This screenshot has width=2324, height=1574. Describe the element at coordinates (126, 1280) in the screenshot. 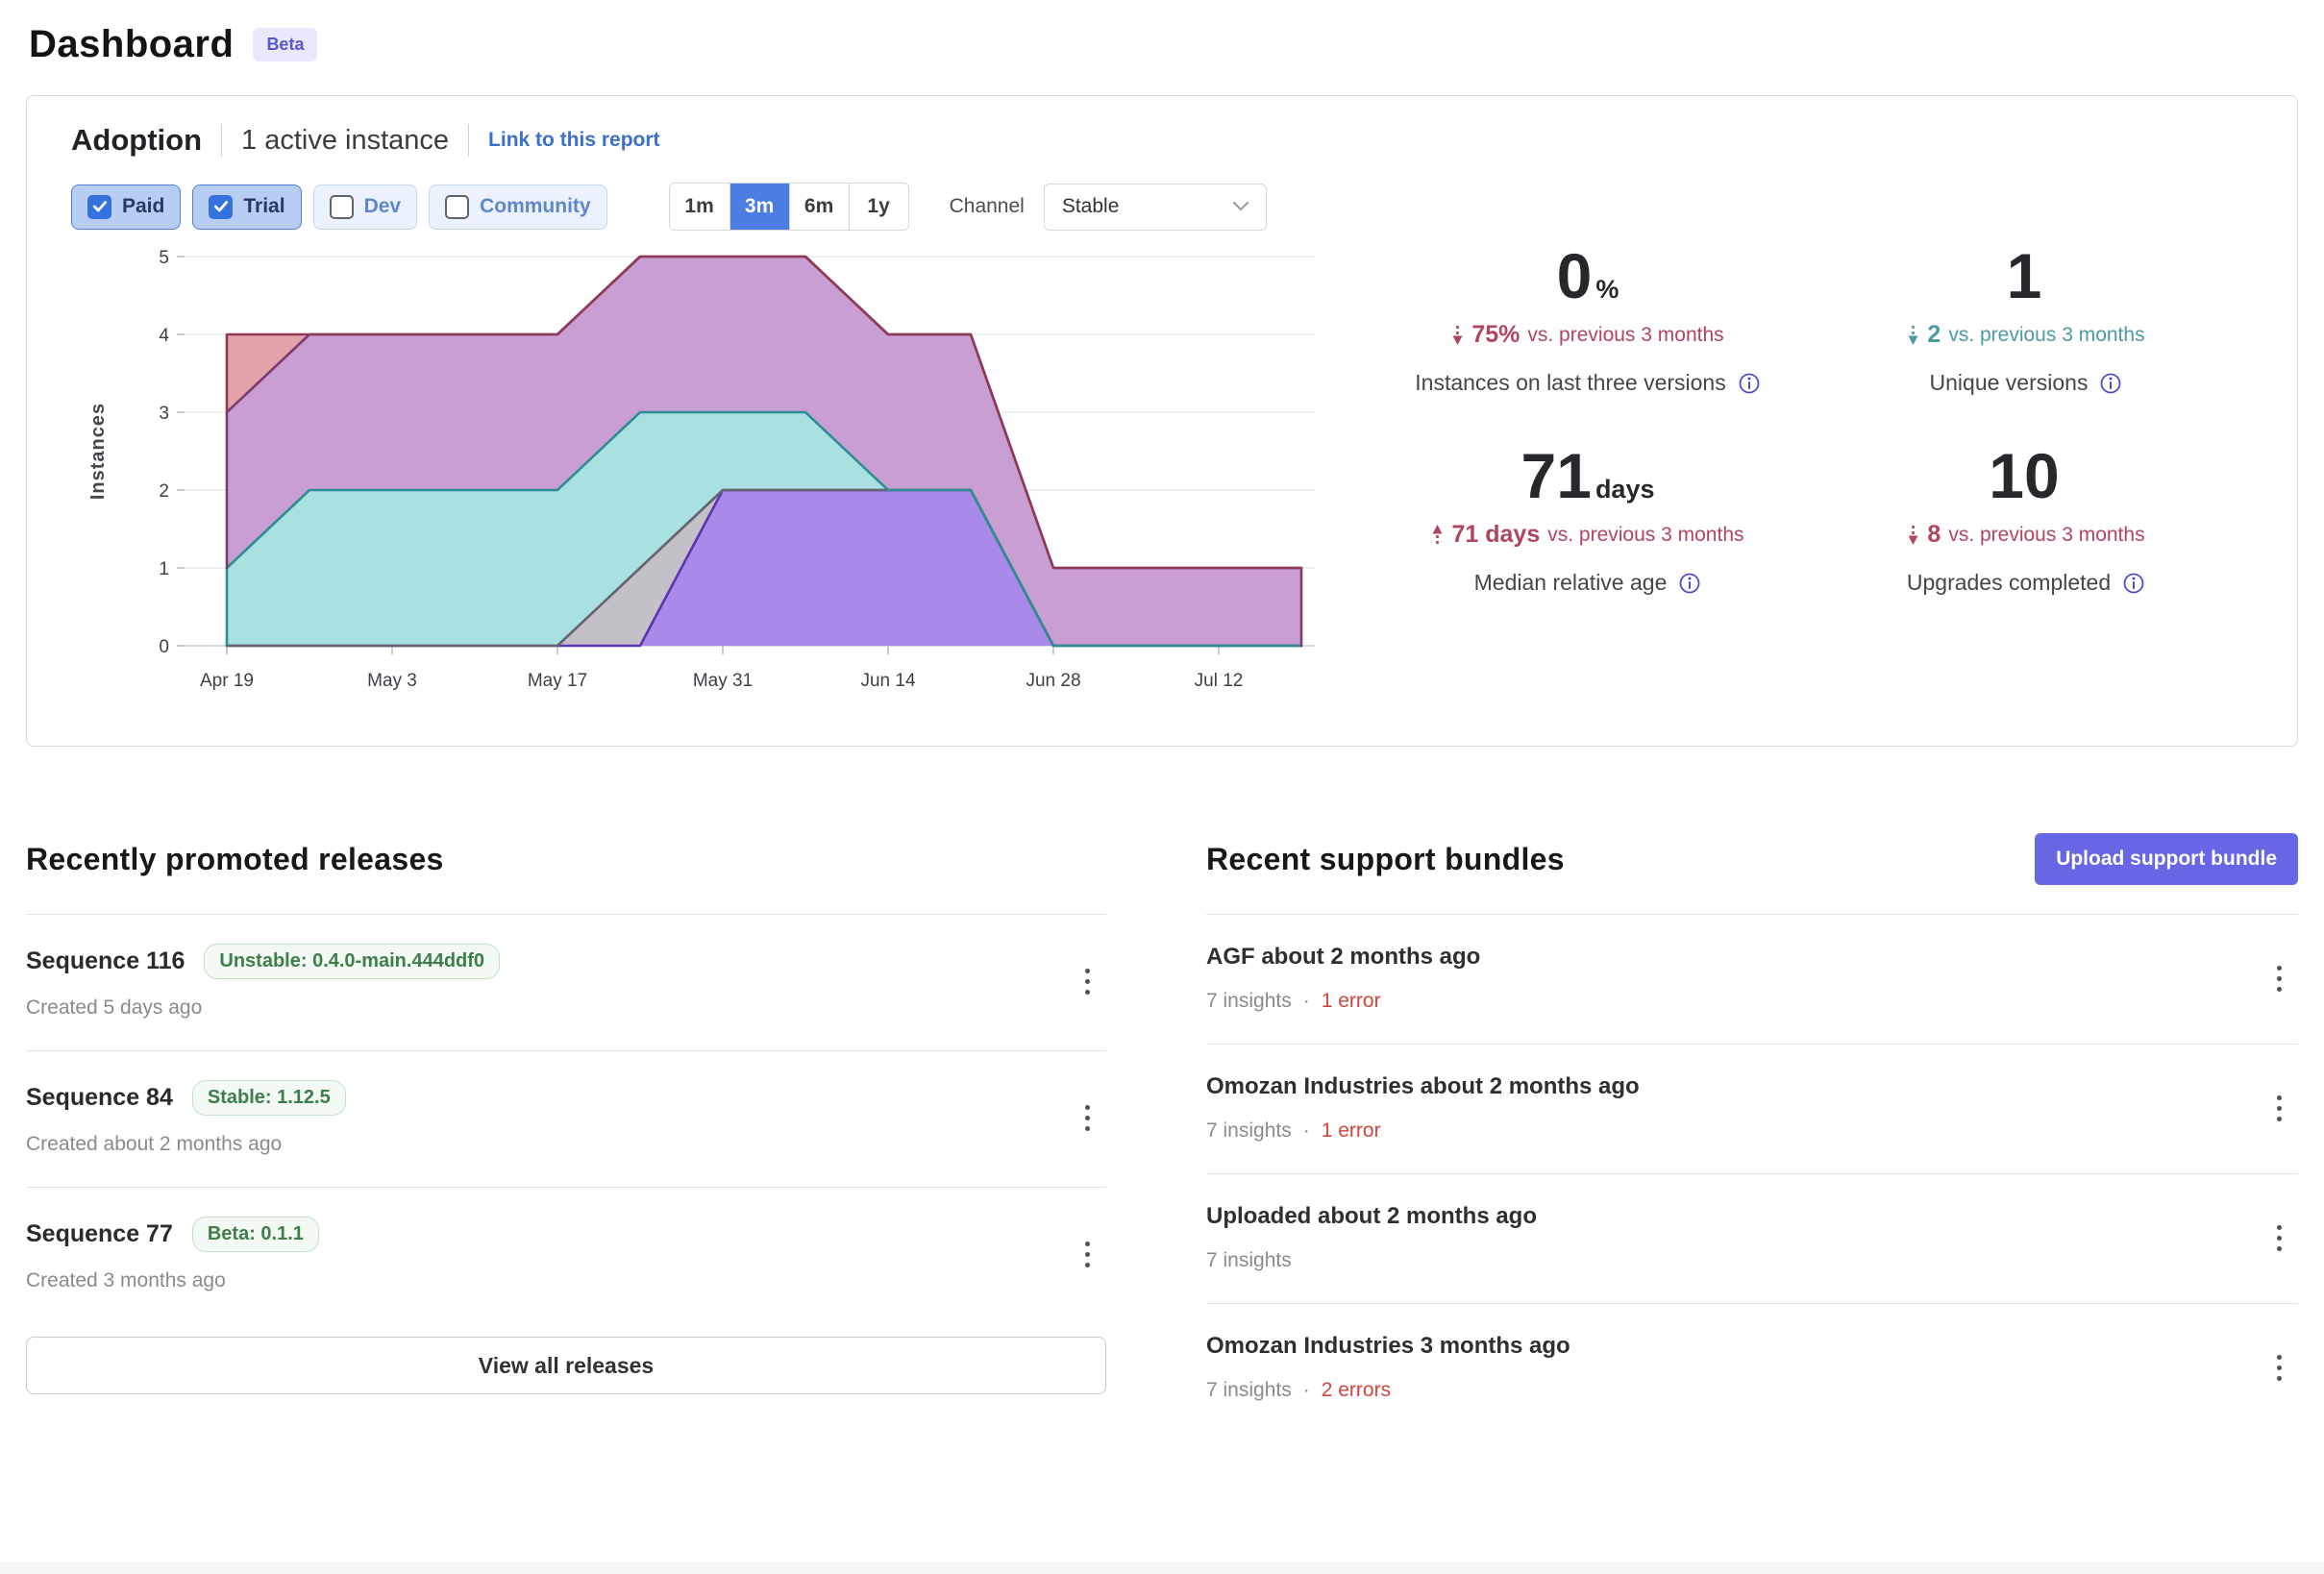

I see `release-created: Created 3 months ago` at that location.